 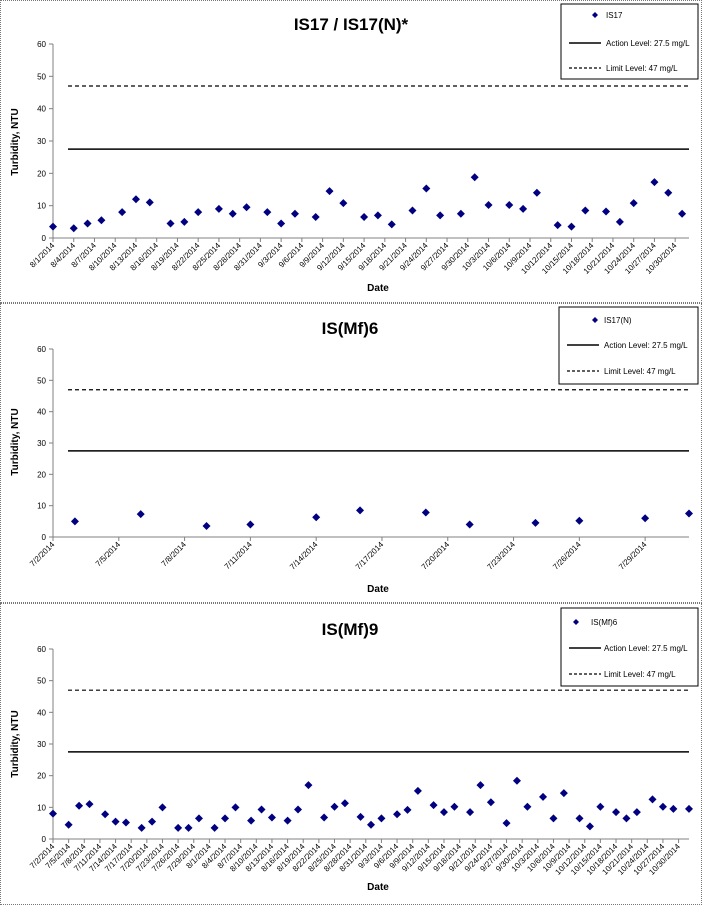 I want to click on x-tick-label: 7/5/2014, so click(x=108, y=554).